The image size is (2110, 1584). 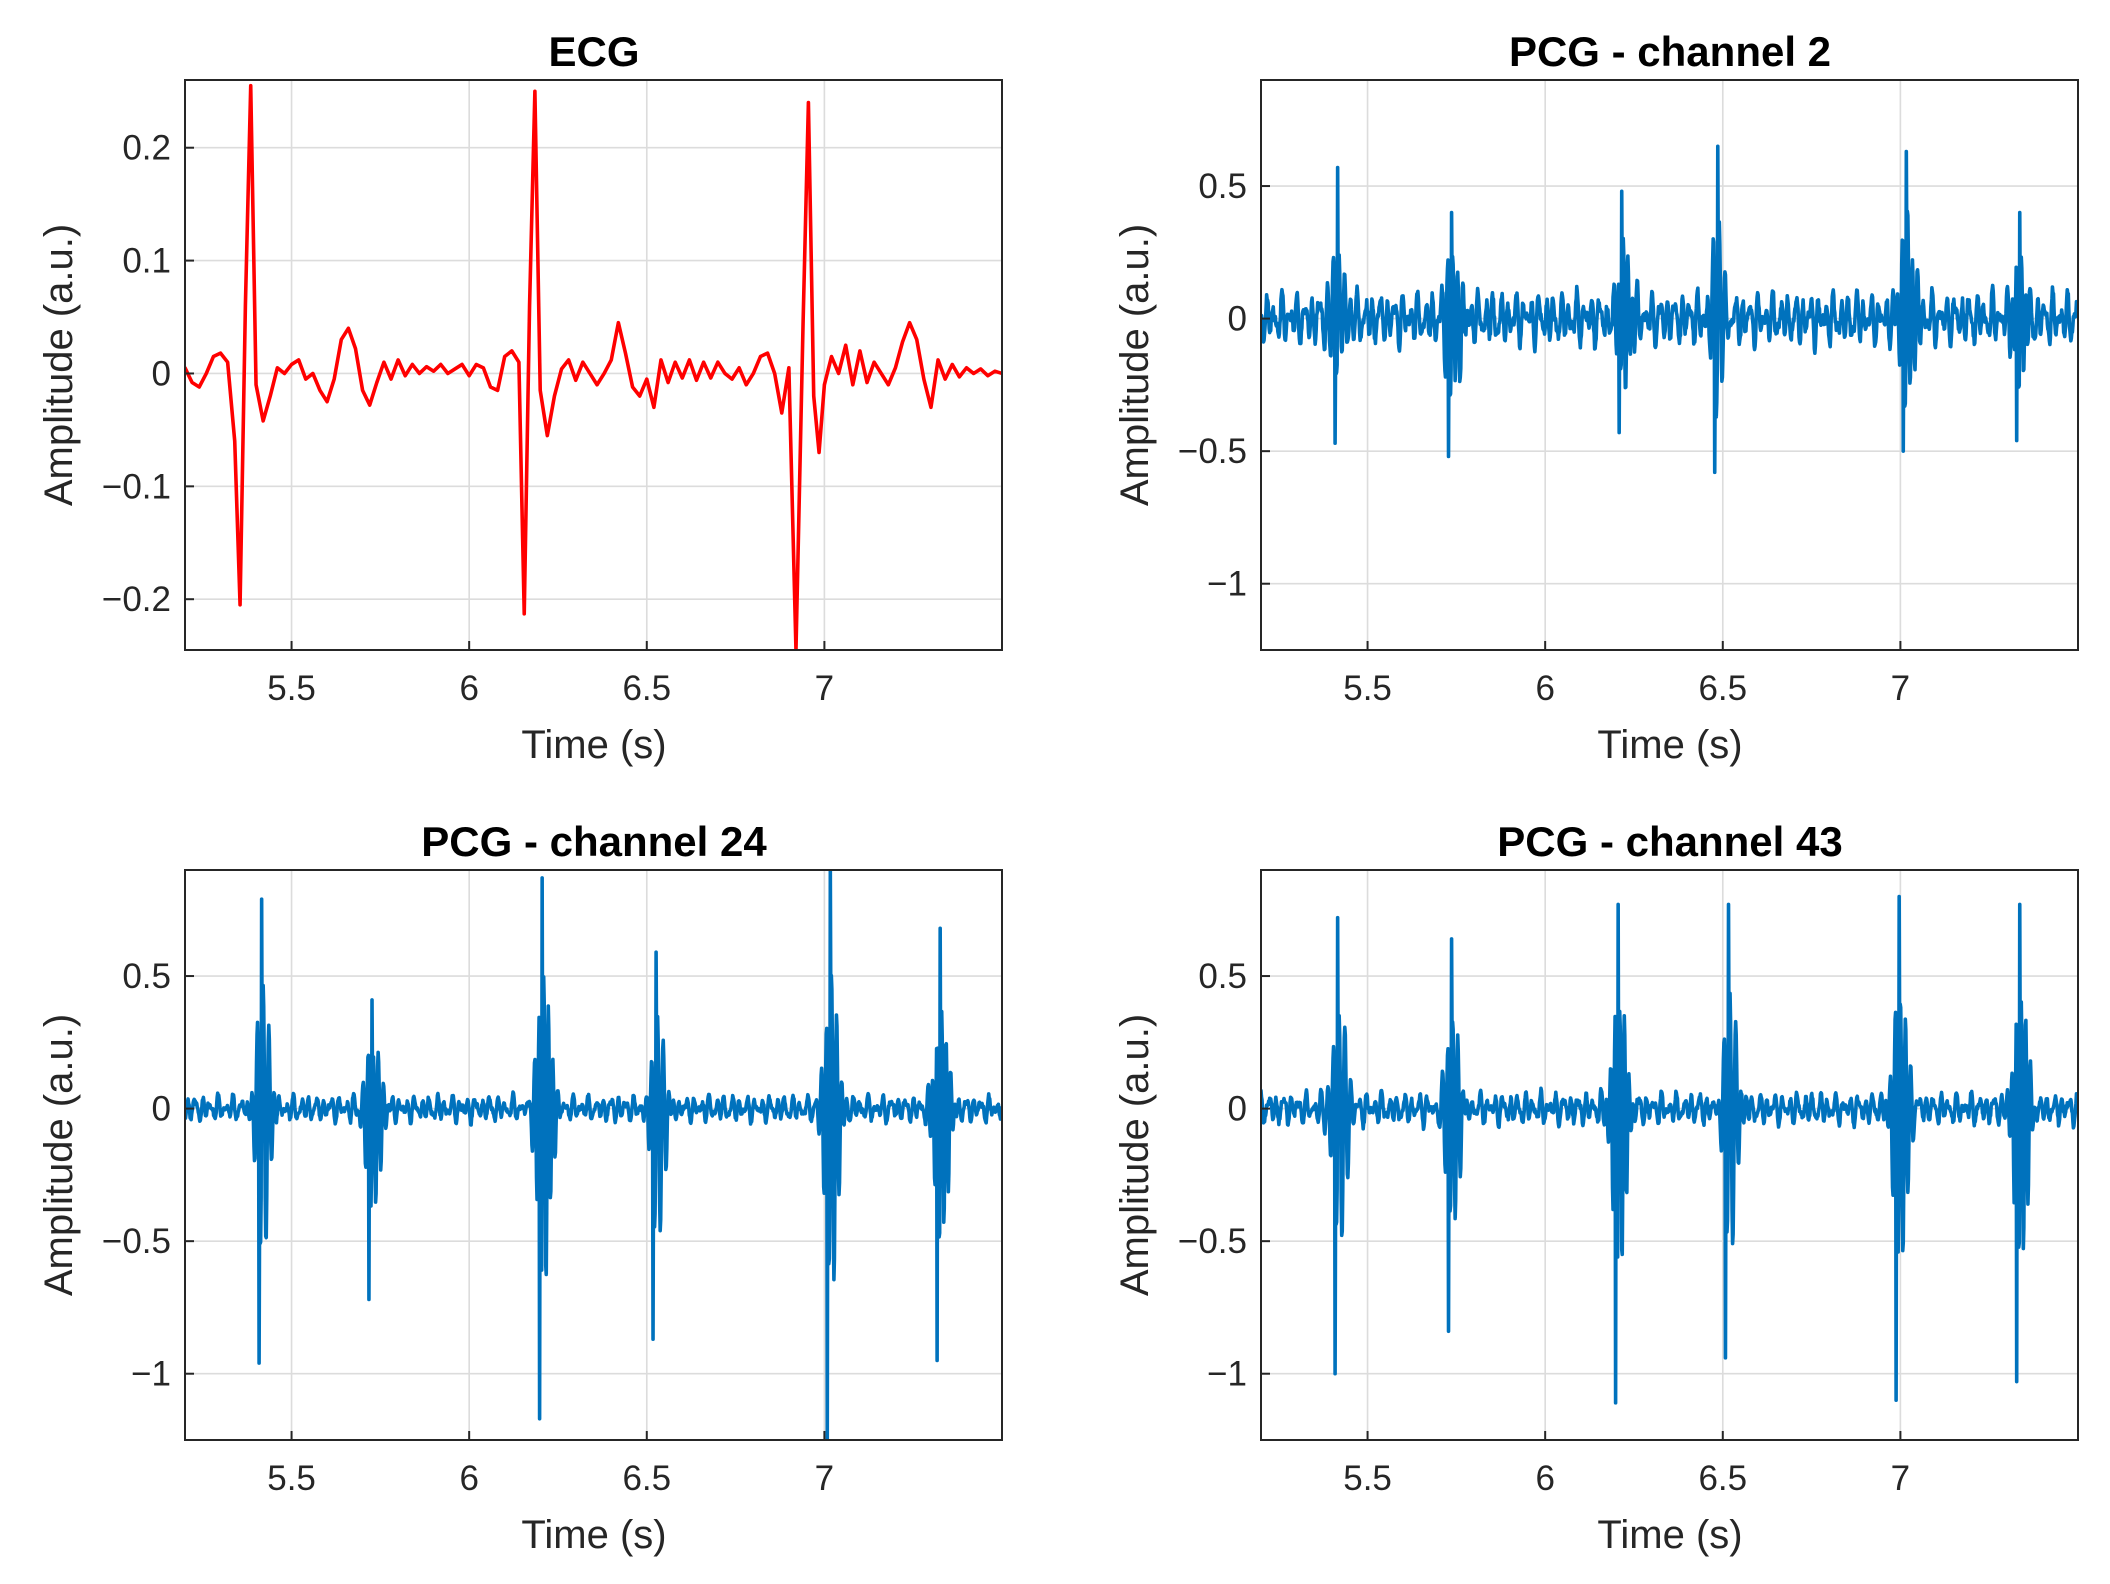 I want to click on panel-title: ECG, so click(x=593, y=51).